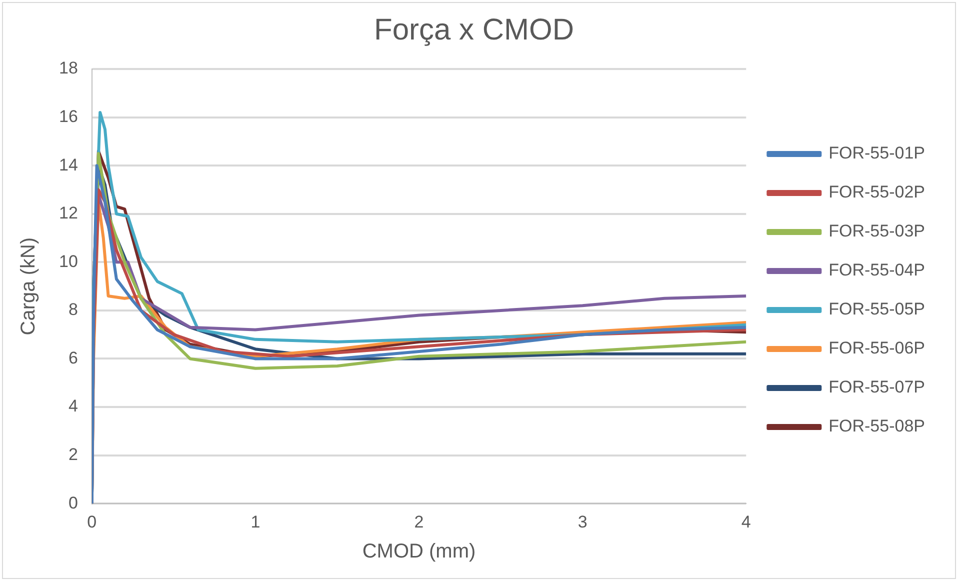 This screenshot has width=958, height=581. Describe the element at coordinates (419, 551) in the screenshot. I see `x-axis-title: CMOD (mm)` at that location.